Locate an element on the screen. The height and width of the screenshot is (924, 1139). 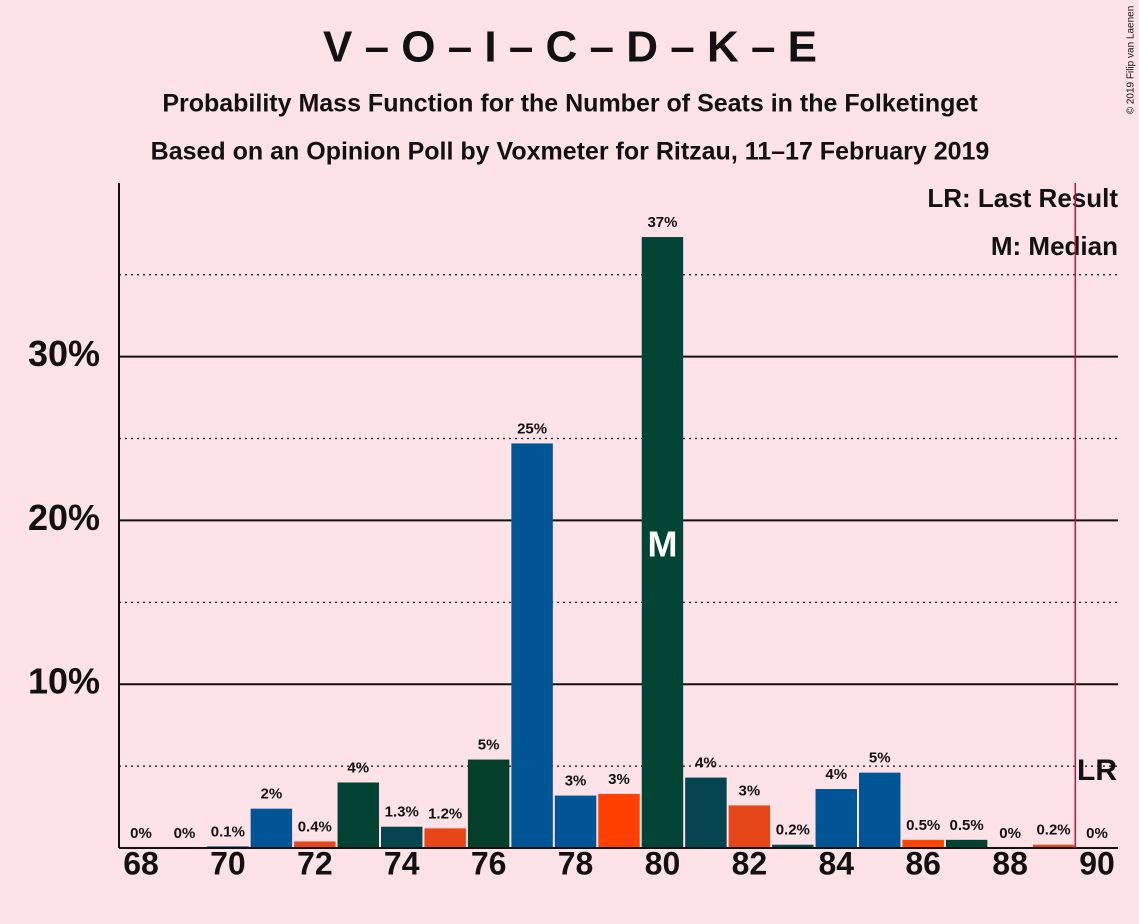
x-tick-label: 72 is located at coordinates (315, 863).